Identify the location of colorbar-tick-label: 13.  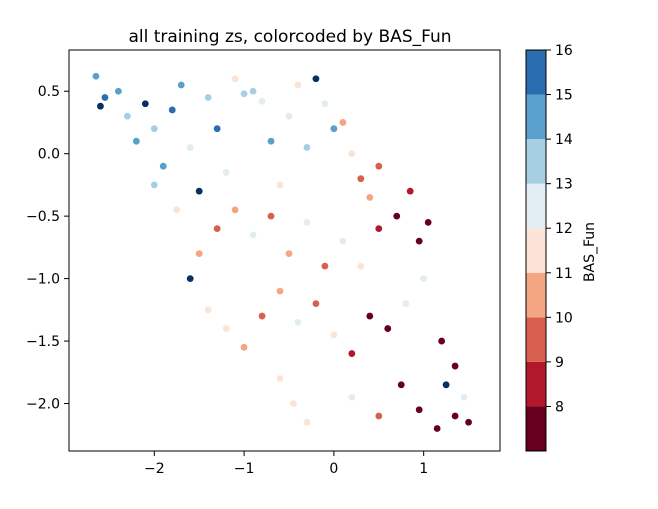
(564, 185).